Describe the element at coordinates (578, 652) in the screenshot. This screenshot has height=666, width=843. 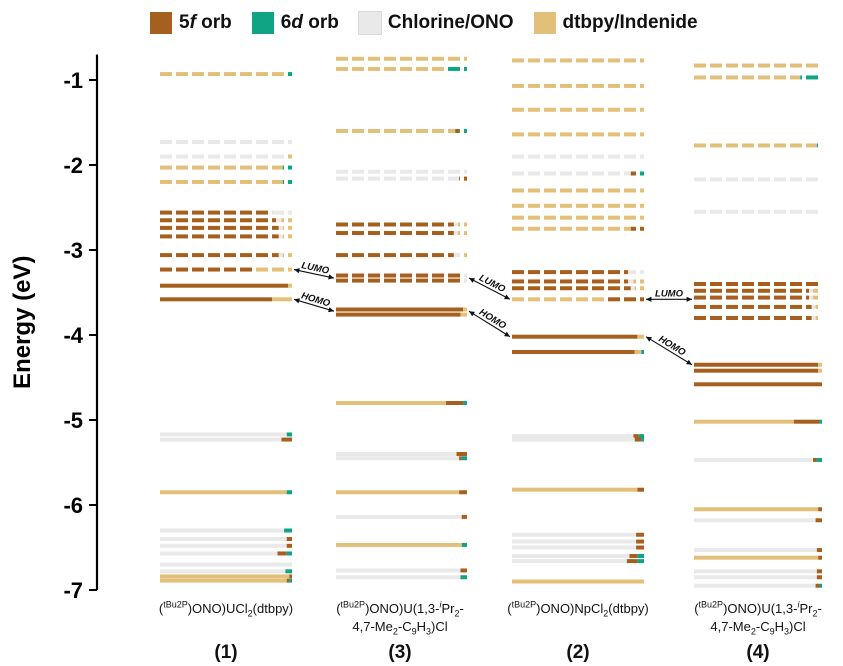
I see `compound-number-2: (2)` at that location.